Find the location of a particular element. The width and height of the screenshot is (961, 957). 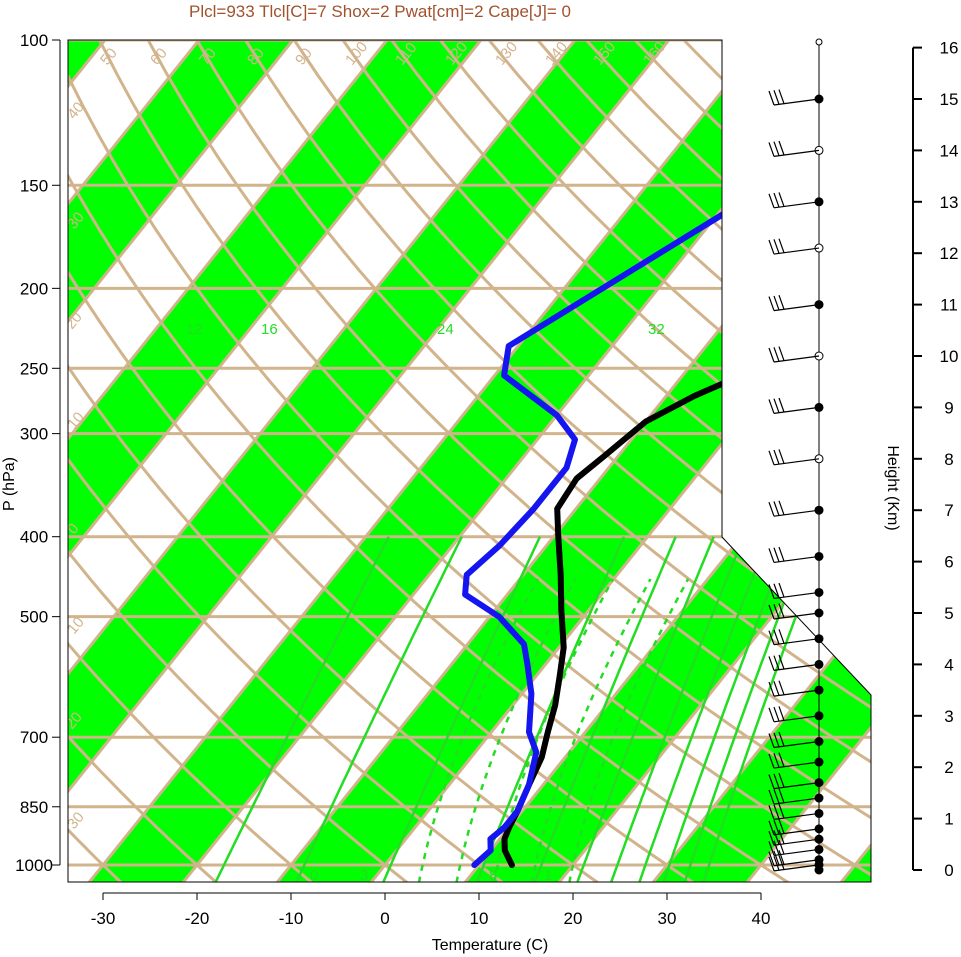

height-tick-label: 14 is located at coordinates (949, 150).